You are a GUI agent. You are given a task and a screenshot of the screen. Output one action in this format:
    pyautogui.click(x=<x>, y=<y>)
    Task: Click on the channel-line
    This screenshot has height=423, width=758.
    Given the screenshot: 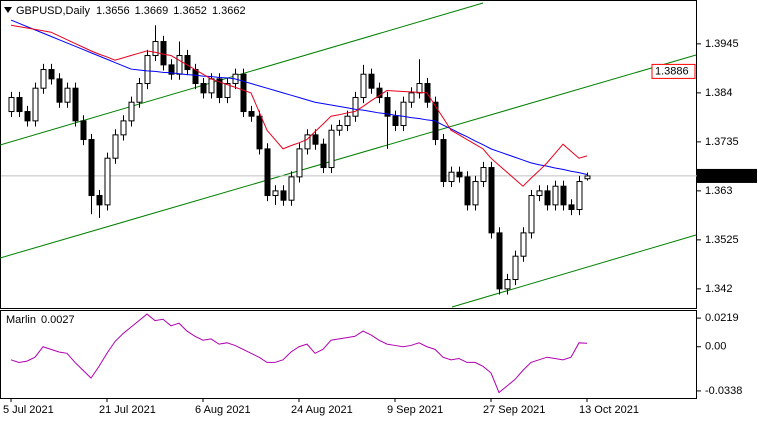 What is the action you would take?
    pyautogui.click(x=574, y=271)
    